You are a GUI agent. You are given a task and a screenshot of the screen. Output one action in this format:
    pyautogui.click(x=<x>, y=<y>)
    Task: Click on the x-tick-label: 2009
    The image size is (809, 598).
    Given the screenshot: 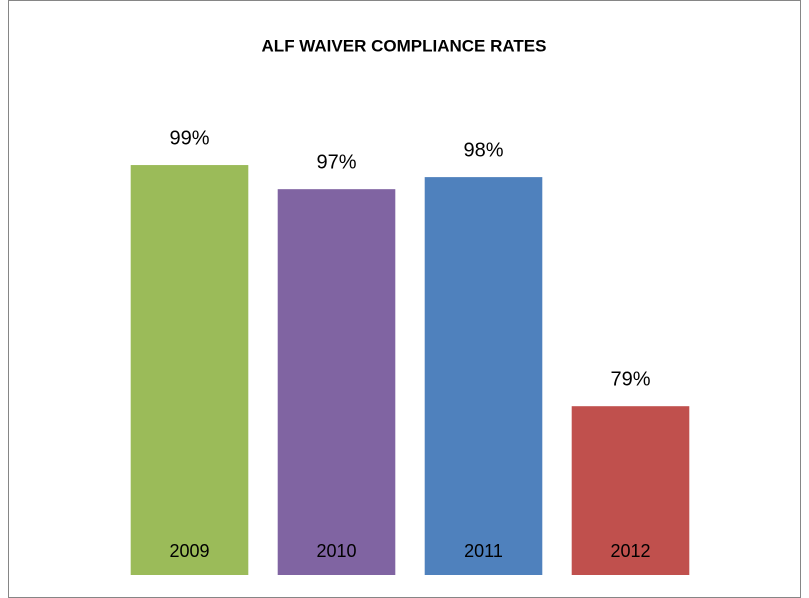 What is the action you would take?
    pyautogui.click(x=189, y=551)
    